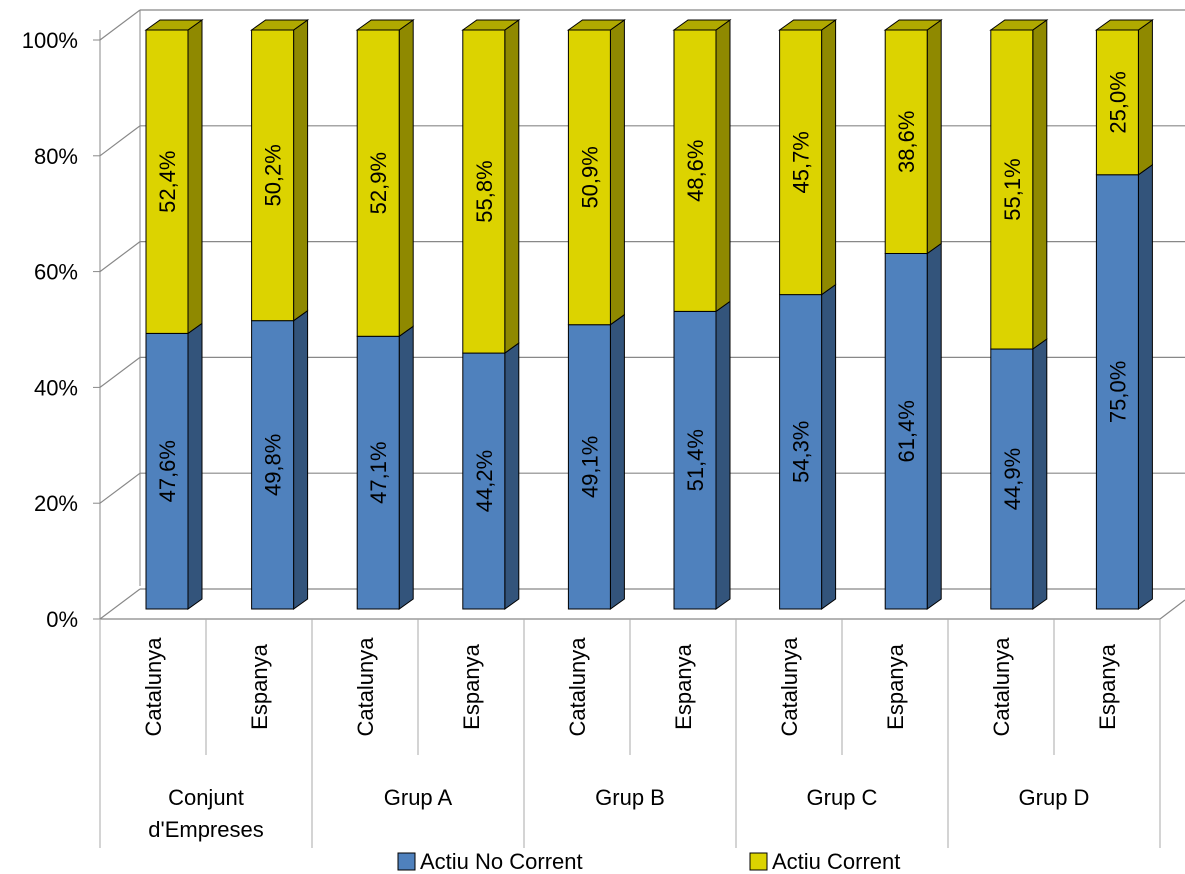  I want to click on bar-stack: 54,3% 45,7%, so click(808, 314).